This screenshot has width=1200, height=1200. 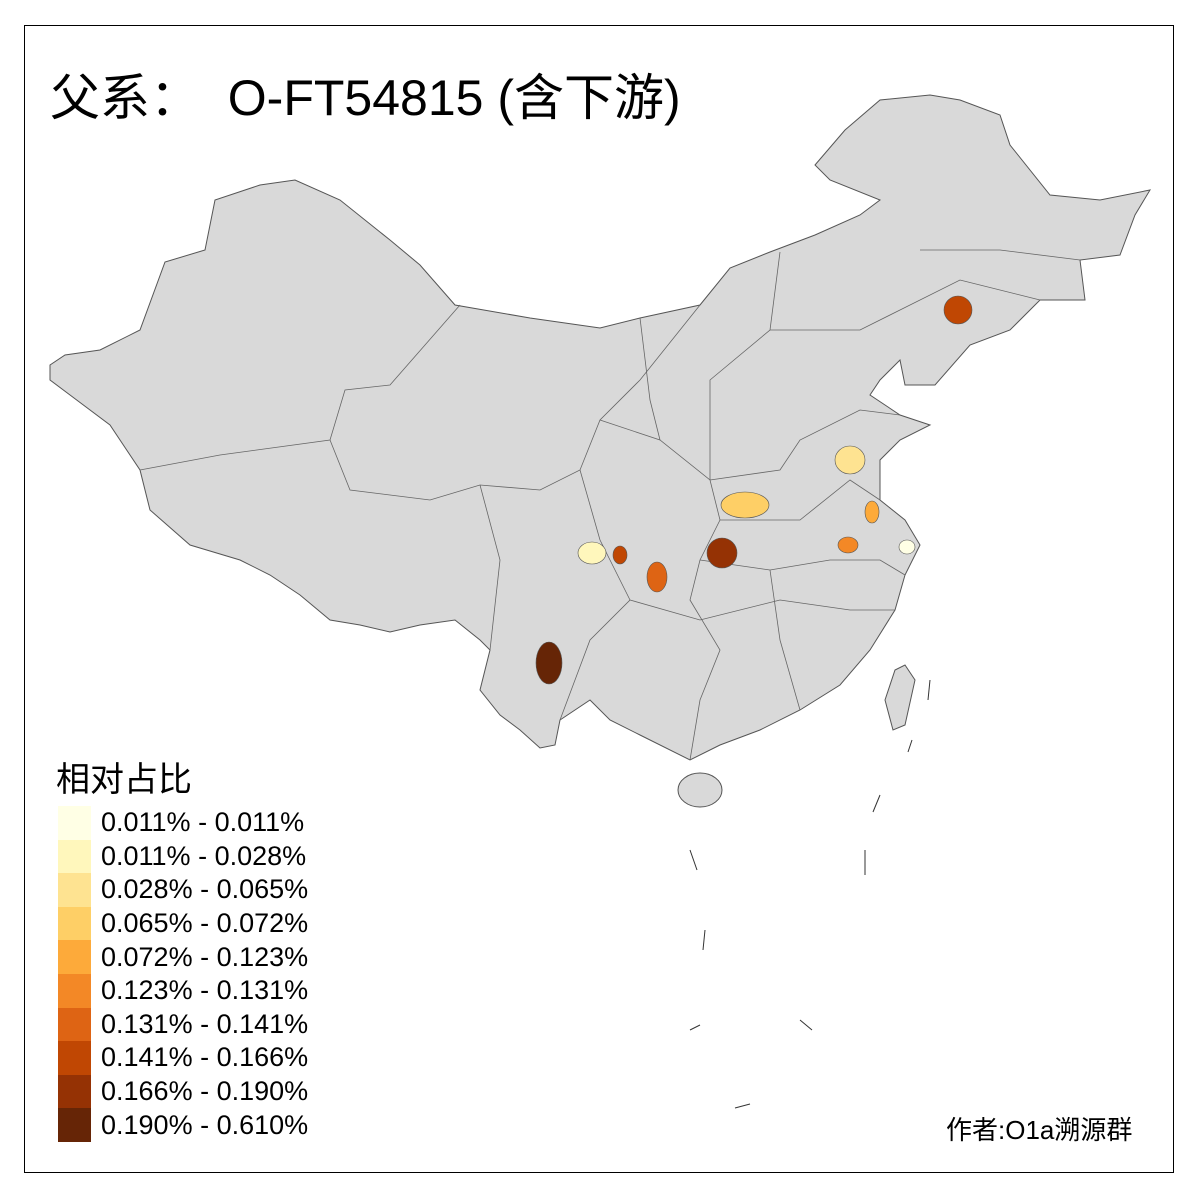 What do you see at coordinates (124, 780) in the screenshot?
I see `legend-title: 相对占比` at bounding box center [124, 780].